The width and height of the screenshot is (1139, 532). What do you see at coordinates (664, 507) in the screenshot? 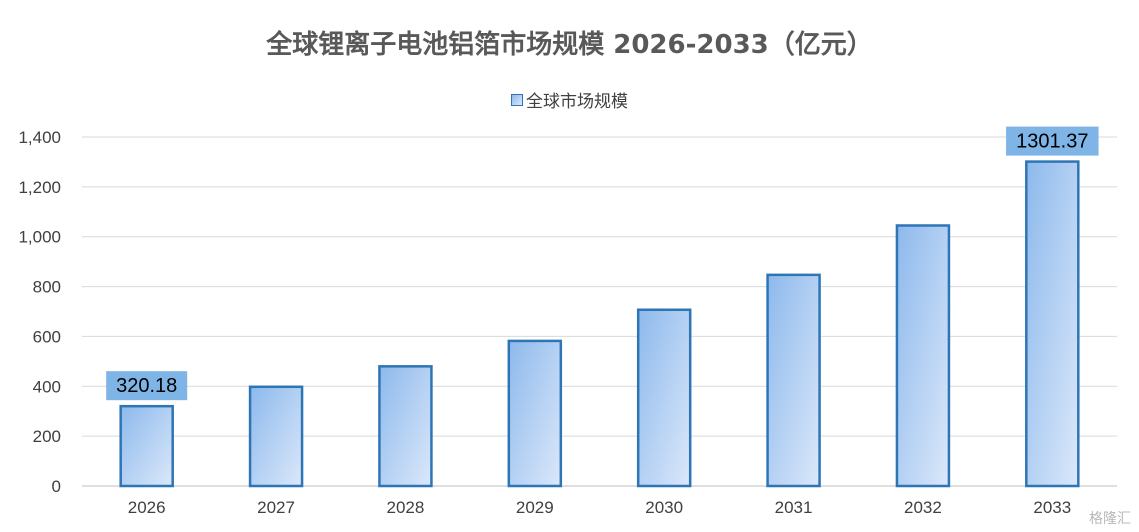
I see `x-tick-label: 2030` at bounding box center [664, 507].